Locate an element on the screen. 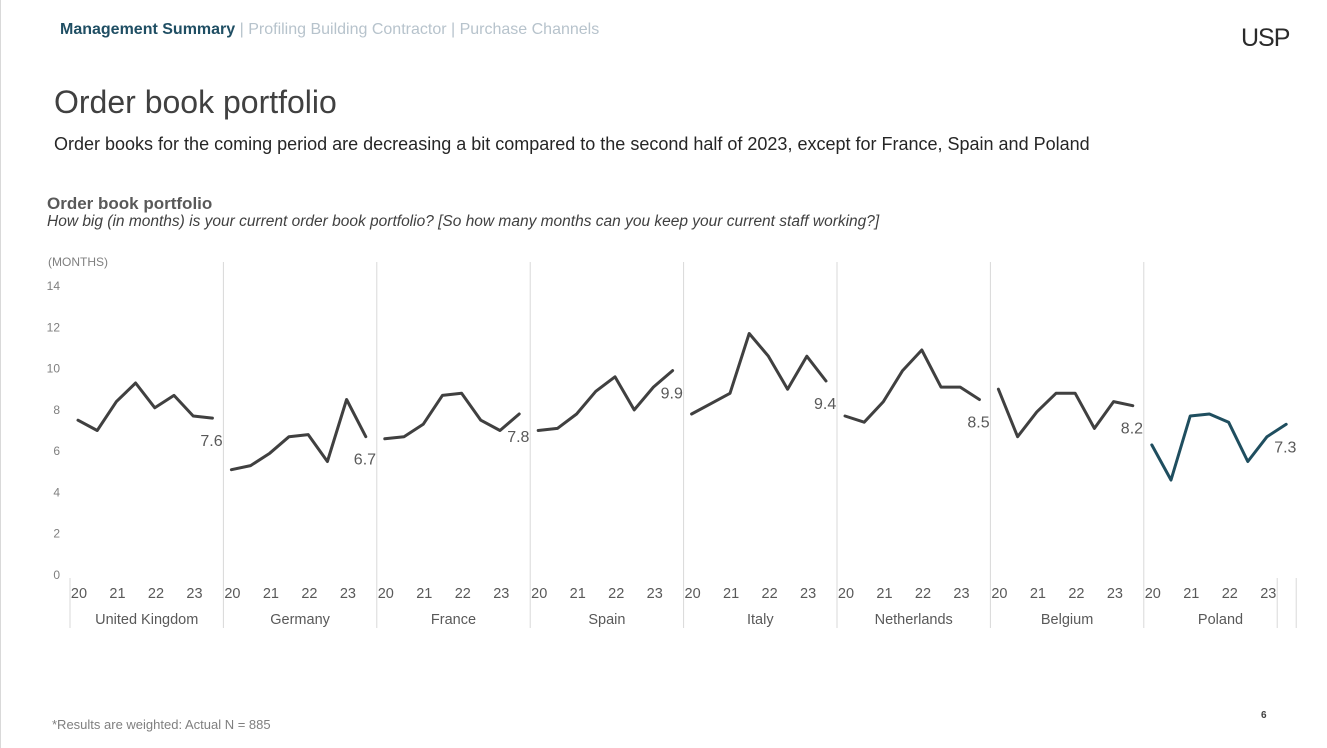 The image size is (1327, 748). data-label: 8.5 is located at coordinates (978, 423).